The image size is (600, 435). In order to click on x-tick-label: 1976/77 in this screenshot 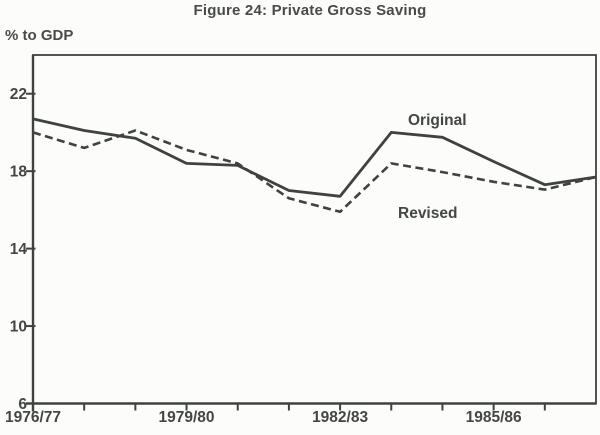, I will do `click(33, 417)`.